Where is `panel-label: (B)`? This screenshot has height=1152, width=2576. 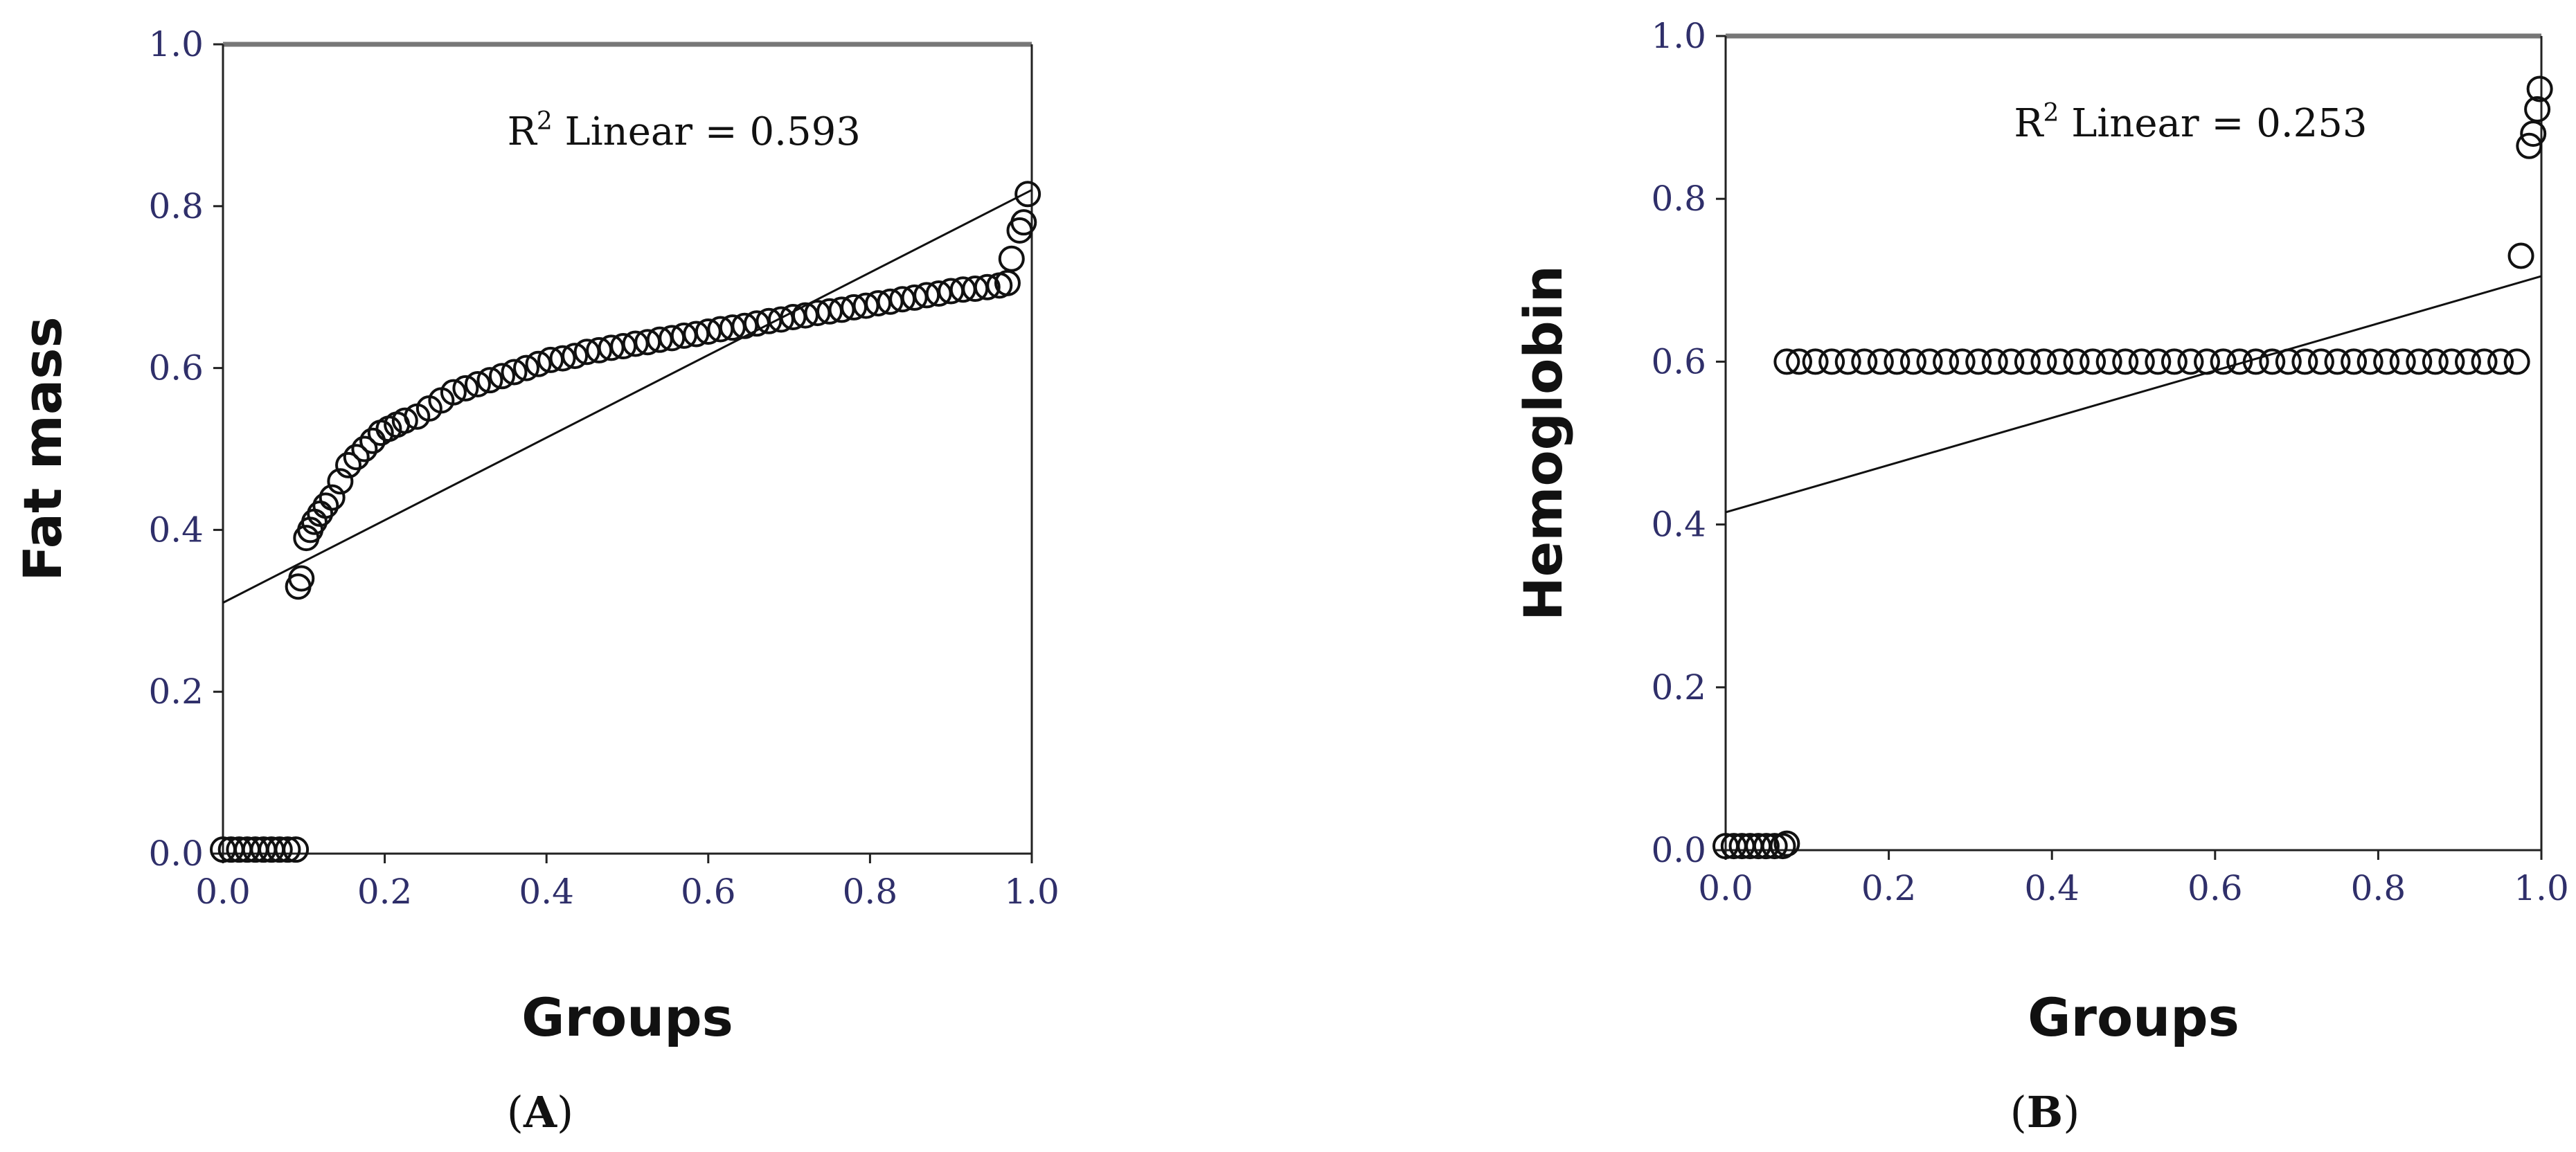 panel-label: (B) is located at coordinates (2045, 1112).